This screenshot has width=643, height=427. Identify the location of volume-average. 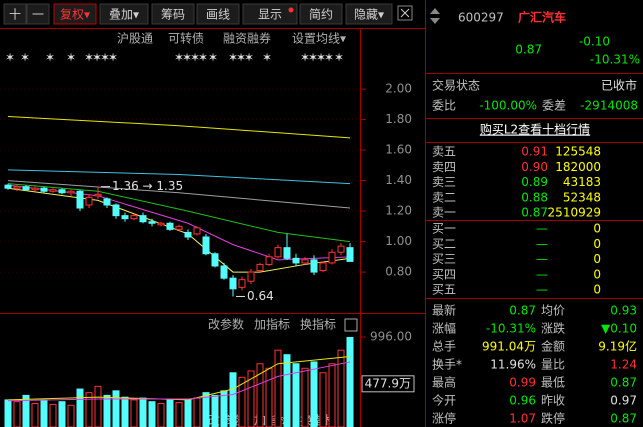
(179, 378).